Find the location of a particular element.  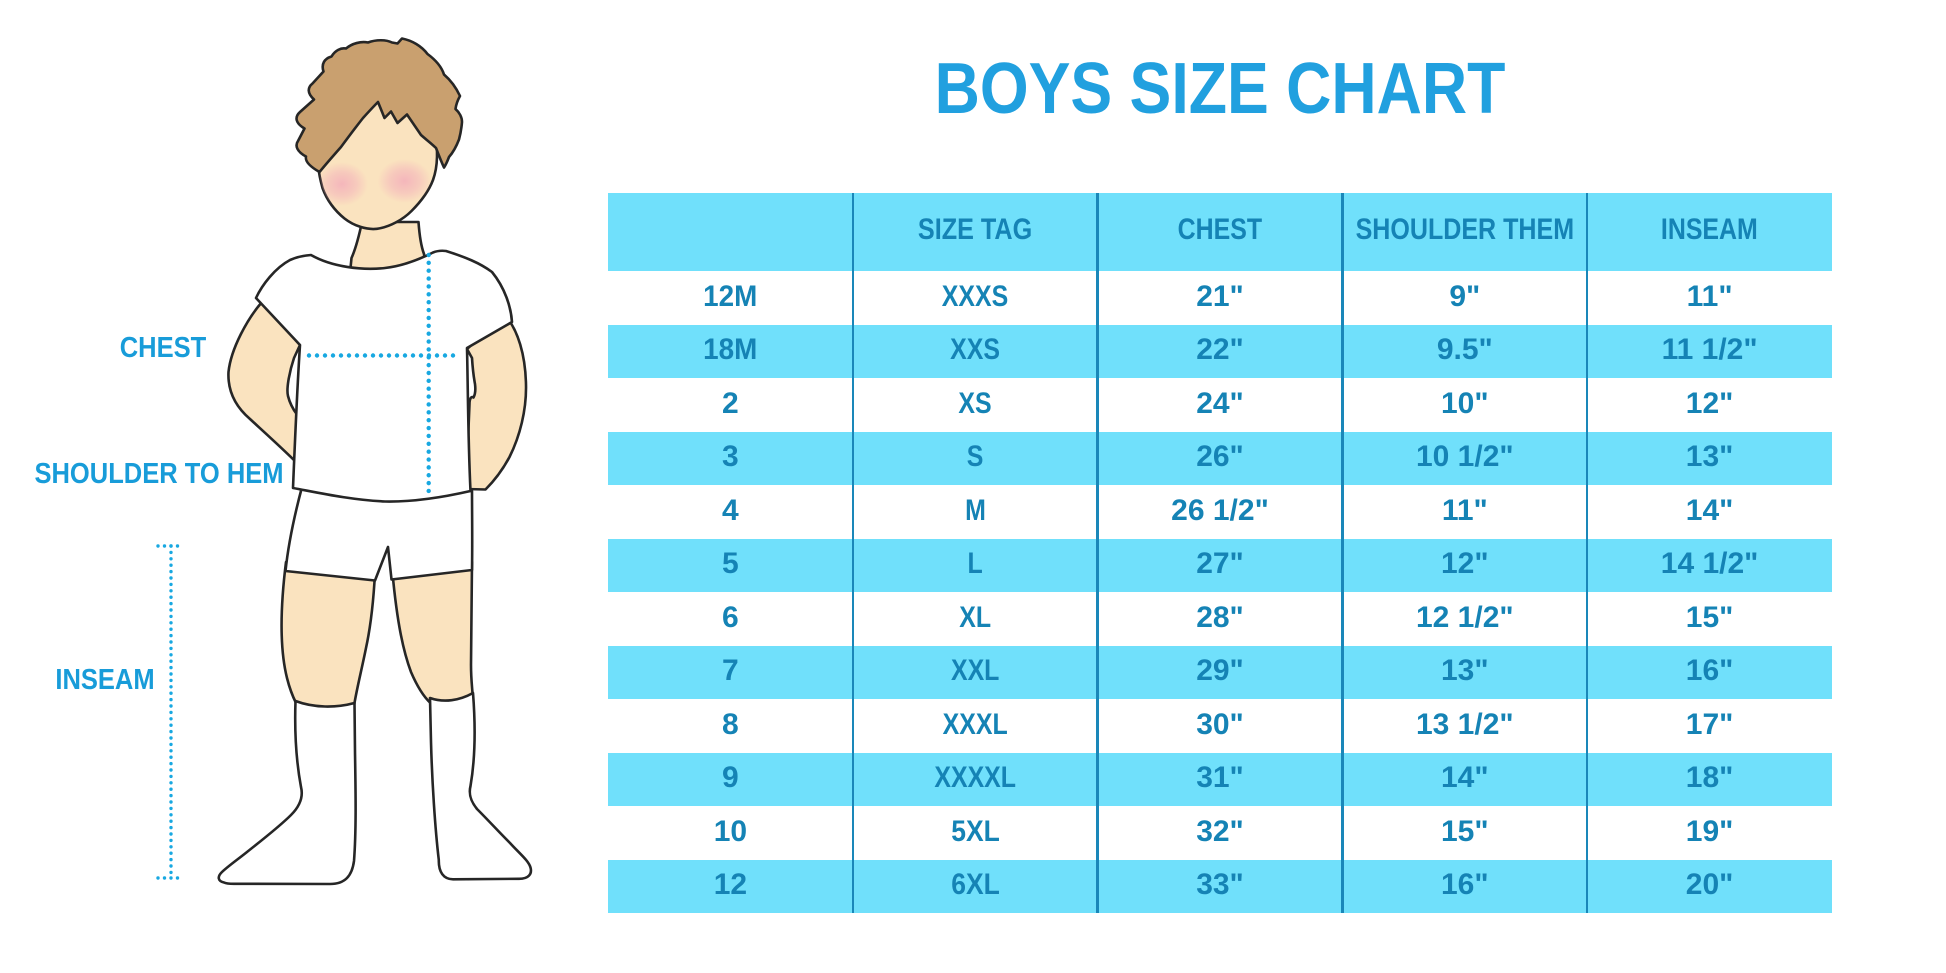

table-cell: 5XL is located at coordinates (975, 831).